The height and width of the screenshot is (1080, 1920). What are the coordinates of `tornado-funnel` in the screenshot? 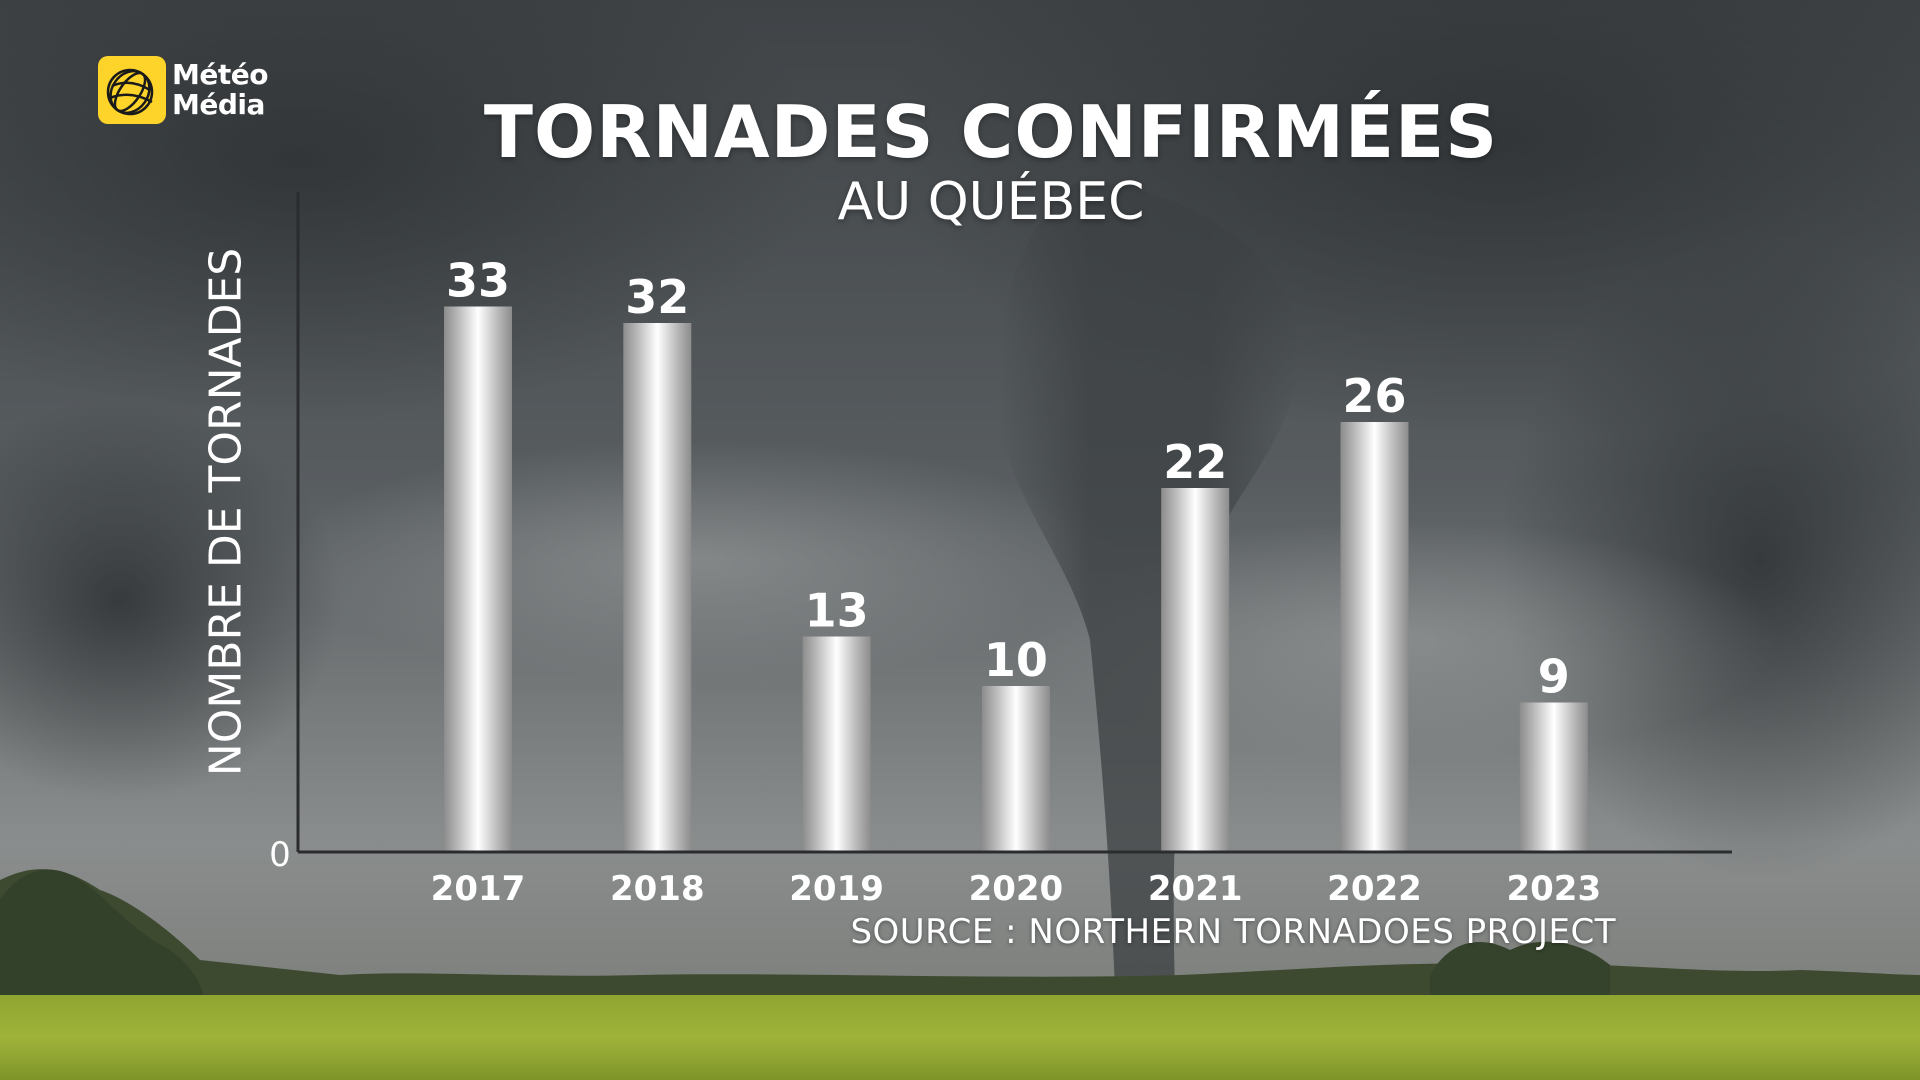 It's located at (1149, 585).